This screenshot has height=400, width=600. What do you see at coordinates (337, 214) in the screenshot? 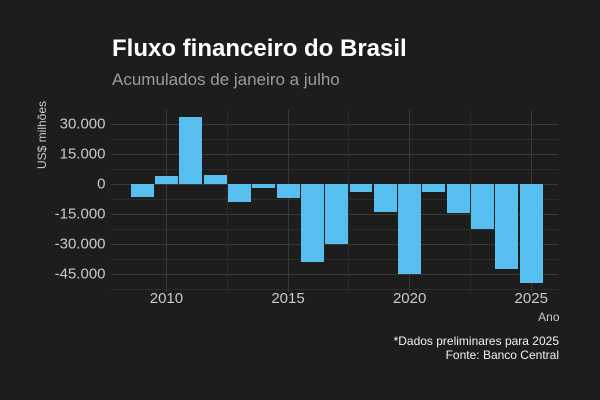
I see `bar-2017` at bounding box center [337, 214].